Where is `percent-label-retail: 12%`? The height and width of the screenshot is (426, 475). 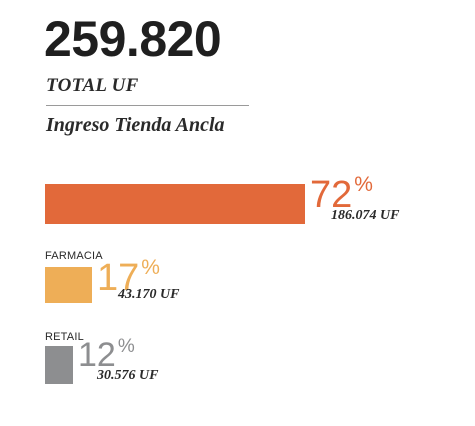
percent-label-retail: 12% is located at coordinates (106, 355).